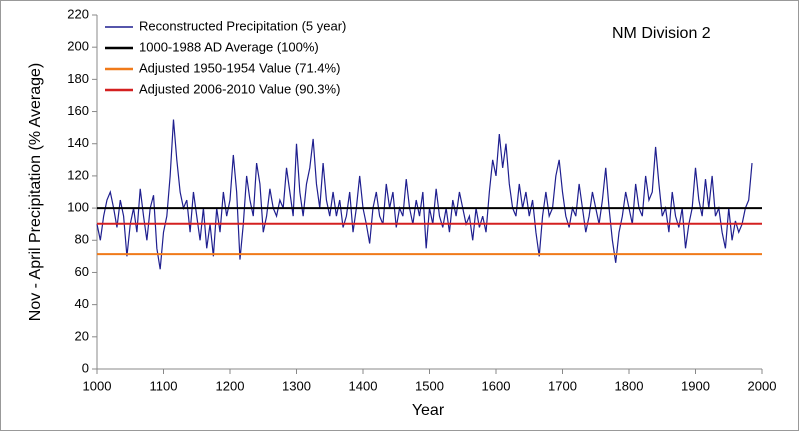 The height and width of the screenshot is (432, 800). What do you see at coordinates (78, 142) in the screenshot?
I see `y-tick-label: 140` at bounding box center [78, 142].